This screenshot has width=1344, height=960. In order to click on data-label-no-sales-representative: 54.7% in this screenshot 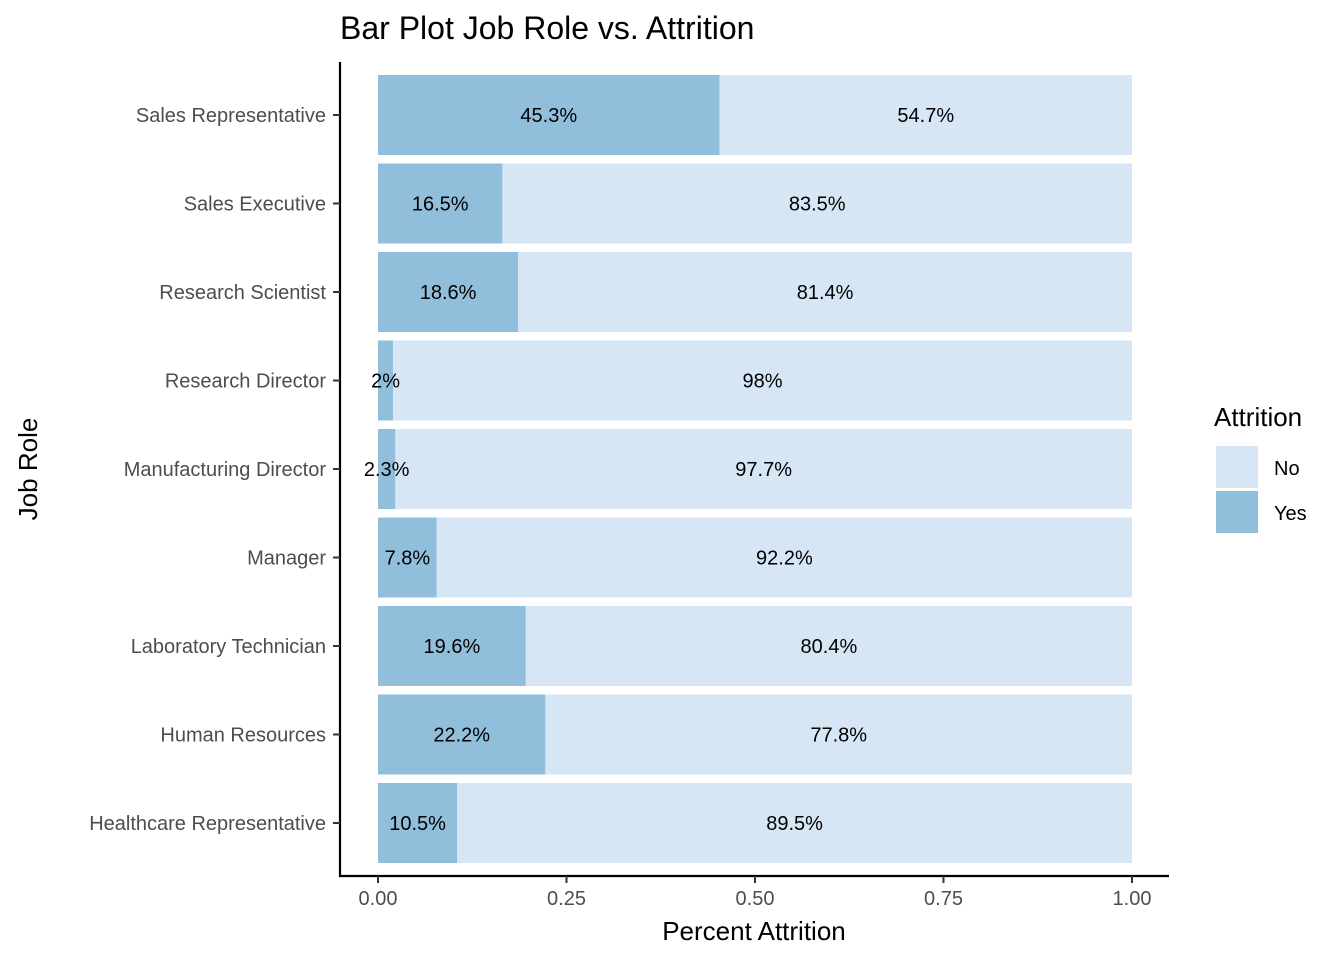, I will do `click(925, 116)`.